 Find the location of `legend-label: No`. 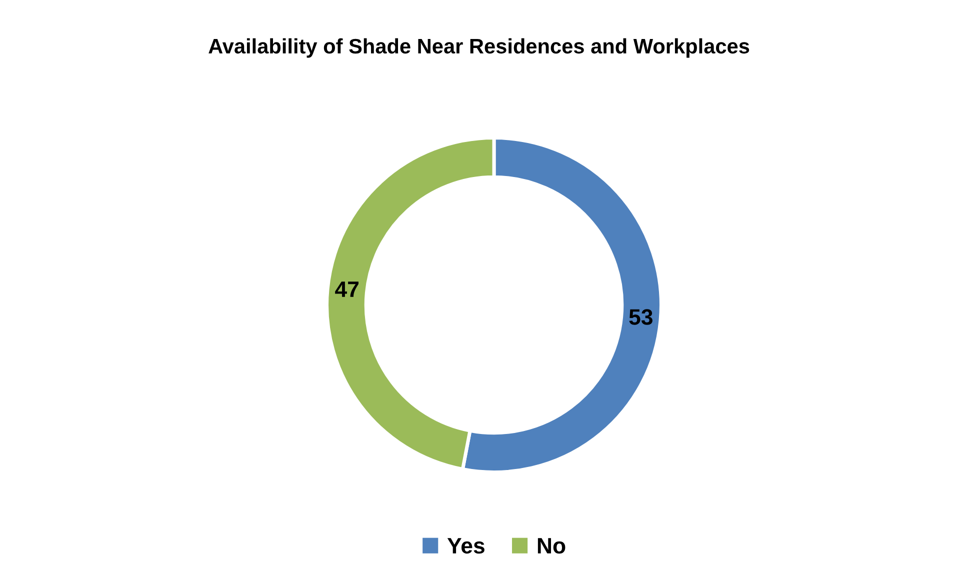

legend-label: No is located at coordinates (552, 546).